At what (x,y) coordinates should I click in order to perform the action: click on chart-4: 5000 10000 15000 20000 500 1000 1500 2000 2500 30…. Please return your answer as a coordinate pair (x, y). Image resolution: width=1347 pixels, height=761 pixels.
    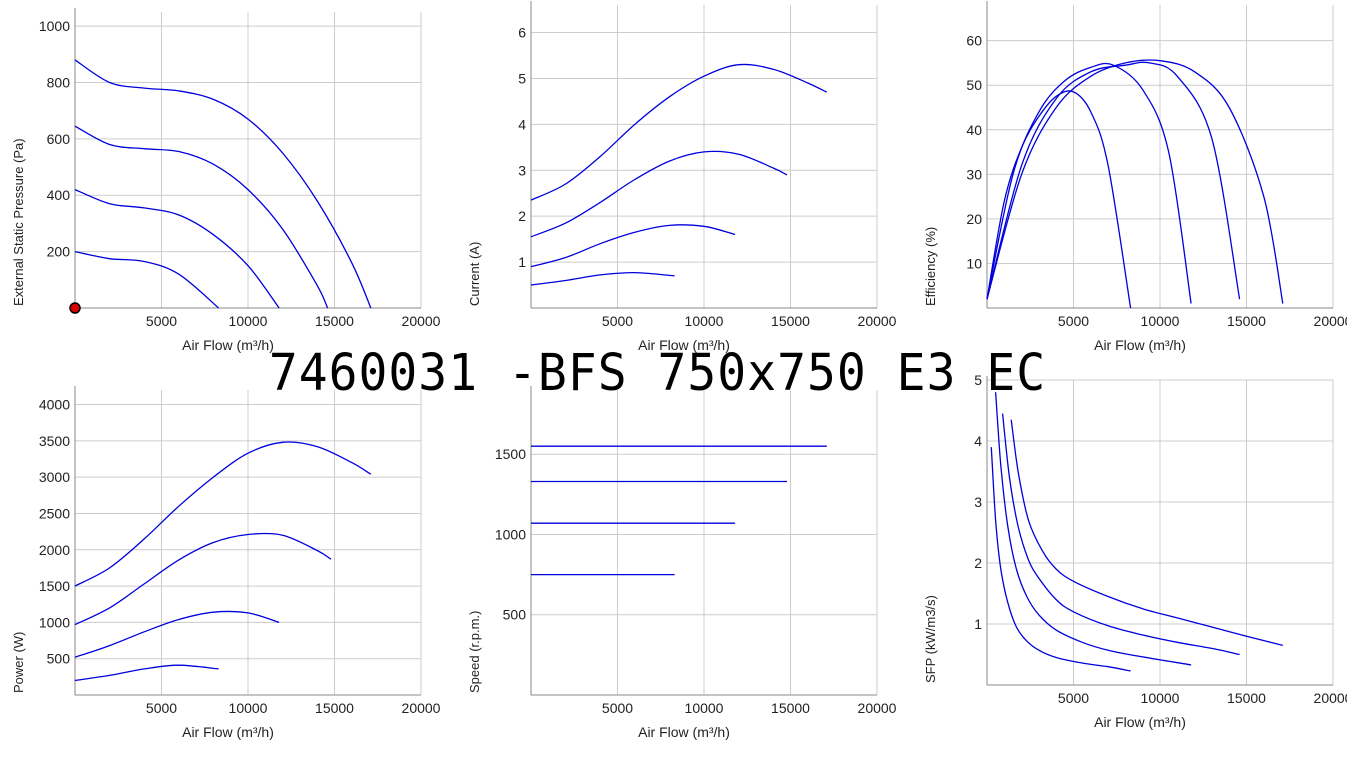
    Looking at the image, I should click on (226, 563).